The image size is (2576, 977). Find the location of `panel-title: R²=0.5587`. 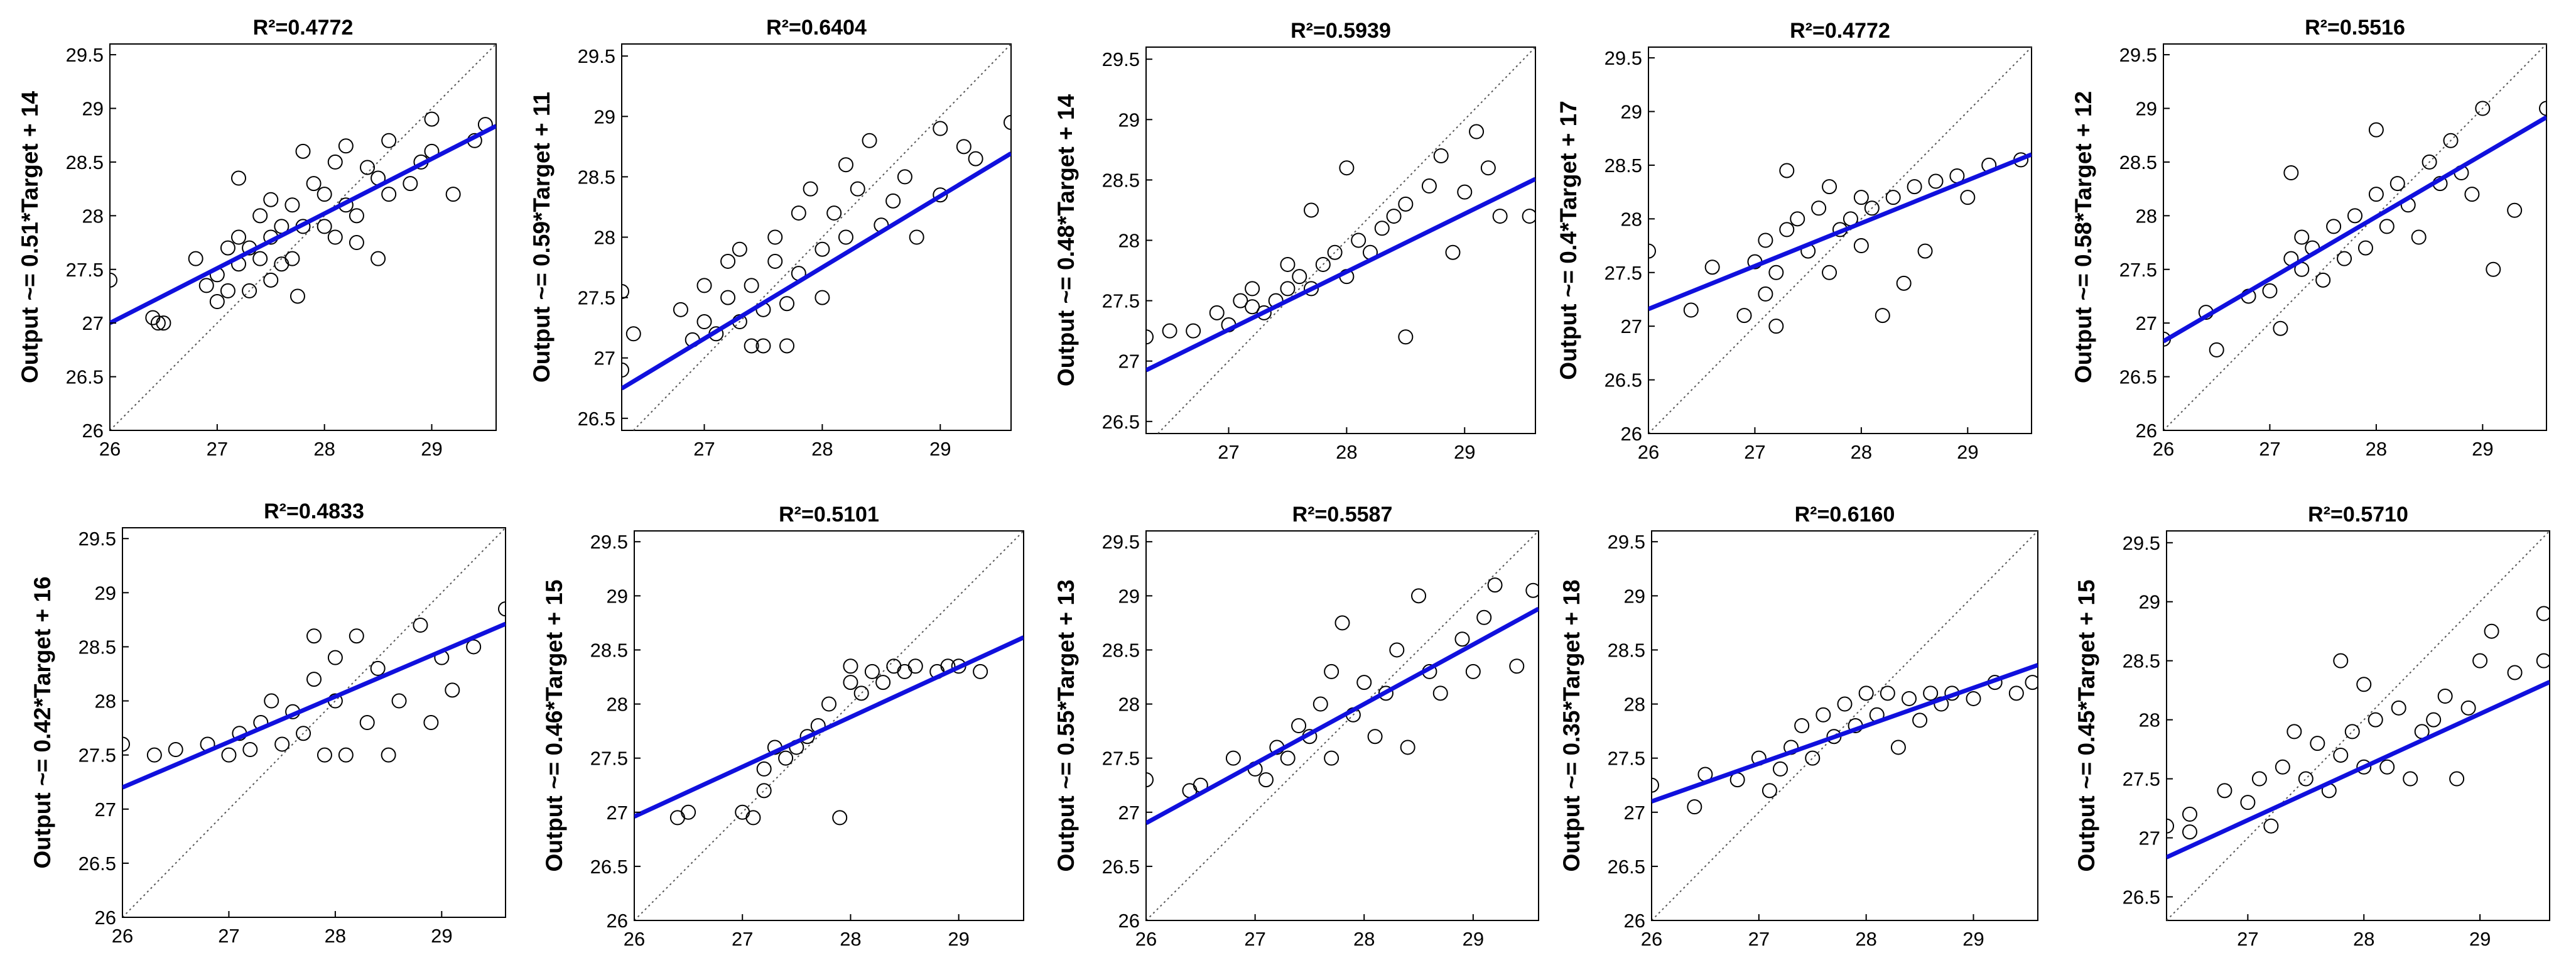

panel-title: R²=0.5587 is located at coordinates (1342, 515).